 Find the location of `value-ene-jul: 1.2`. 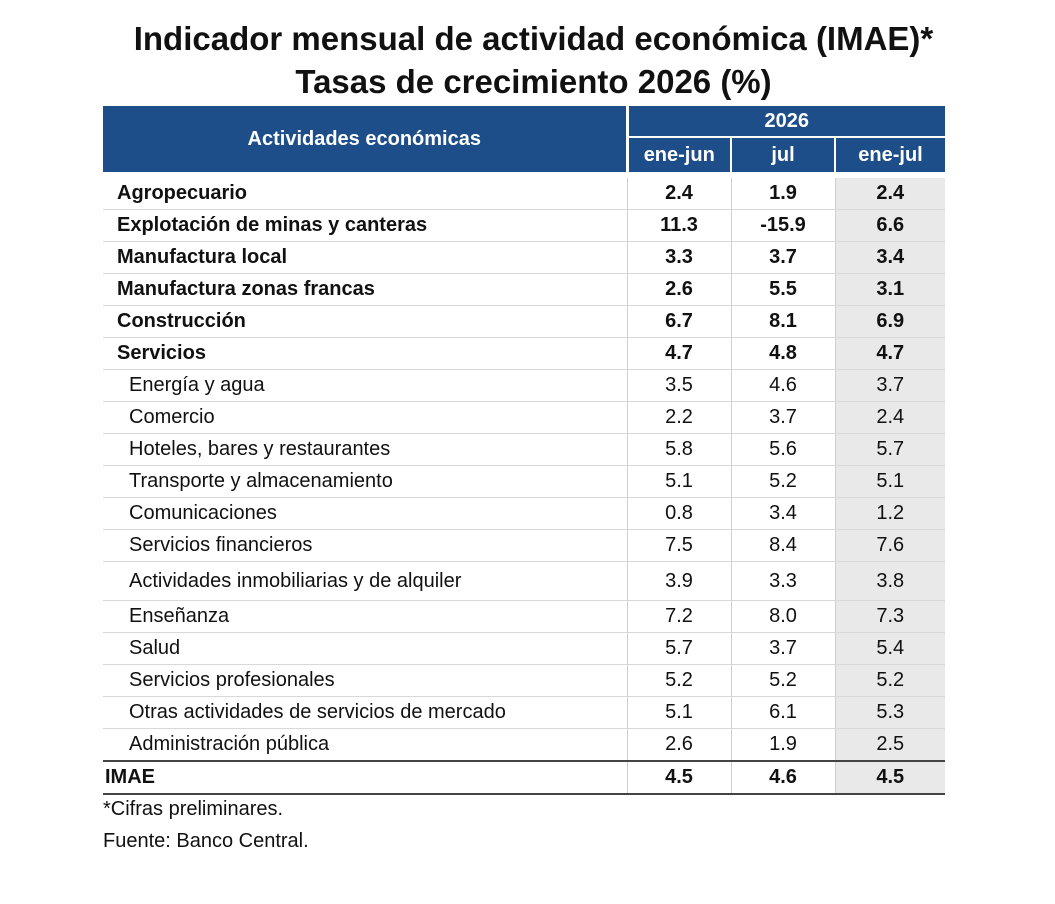

value-ene-jul: 1.2 is located at coordinates (890, 513).